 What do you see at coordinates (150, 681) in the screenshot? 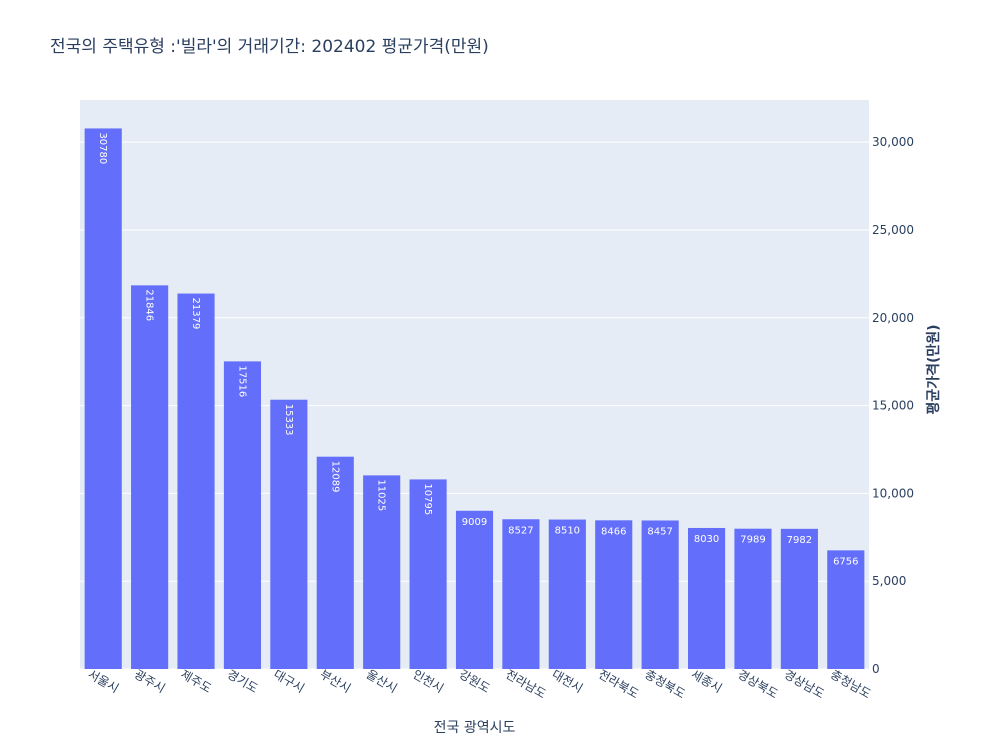
I see `x-tick-label: 광주시` at bounding box center [150, 681].